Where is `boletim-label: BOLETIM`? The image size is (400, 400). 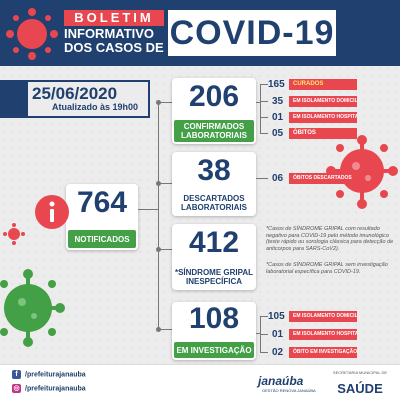 boletim-label: BOLETIM is located at coordinates (114, 17).